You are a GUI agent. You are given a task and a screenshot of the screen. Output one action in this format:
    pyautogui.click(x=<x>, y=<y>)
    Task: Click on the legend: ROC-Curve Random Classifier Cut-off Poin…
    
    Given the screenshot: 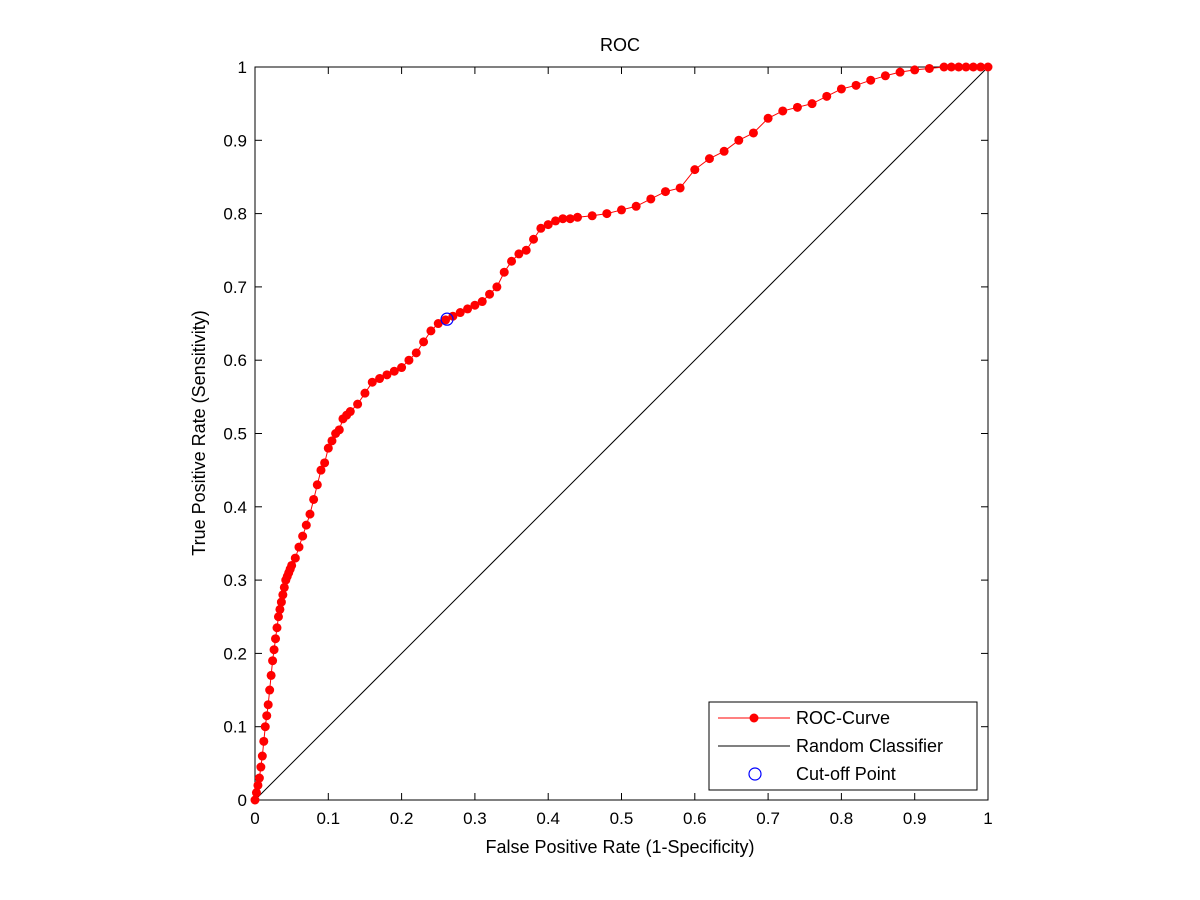 What is the action you would take?
    pyautogui.click(x=843, y=746)
    